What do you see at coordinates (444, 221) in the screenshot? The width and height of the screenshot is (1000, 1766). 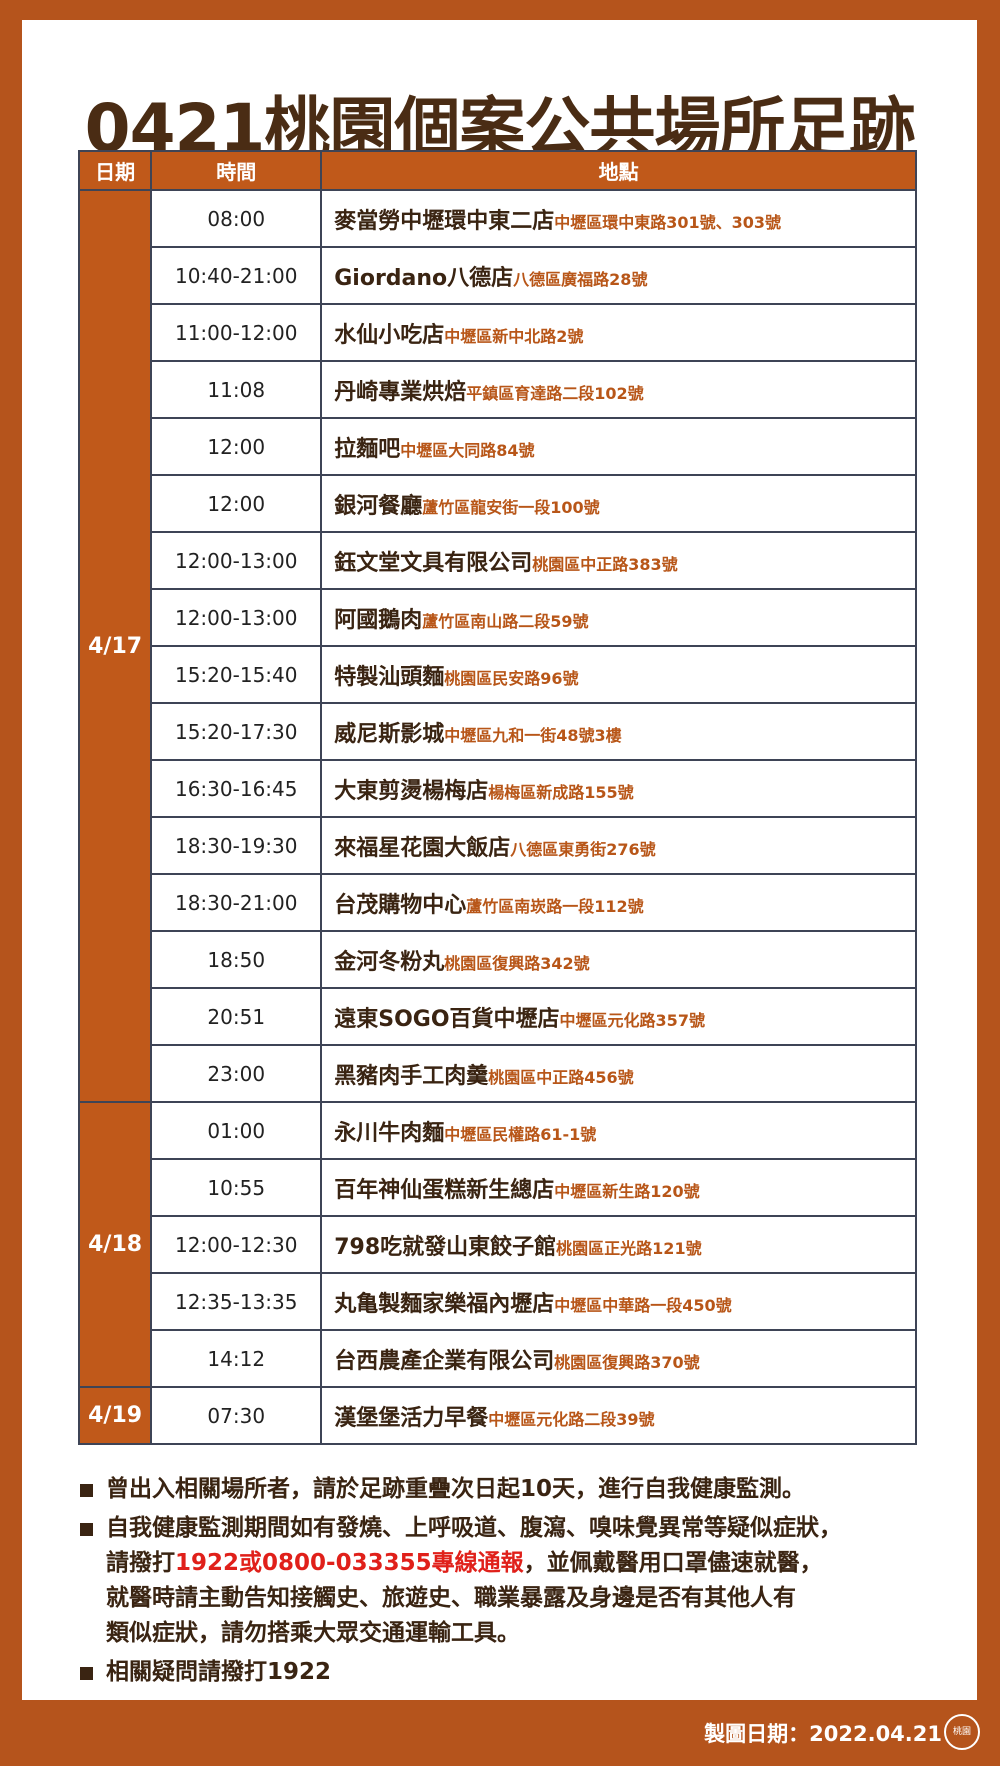 I see `place-name: 麥當勞中壢環中東二店` at bounding box center [444, 221].